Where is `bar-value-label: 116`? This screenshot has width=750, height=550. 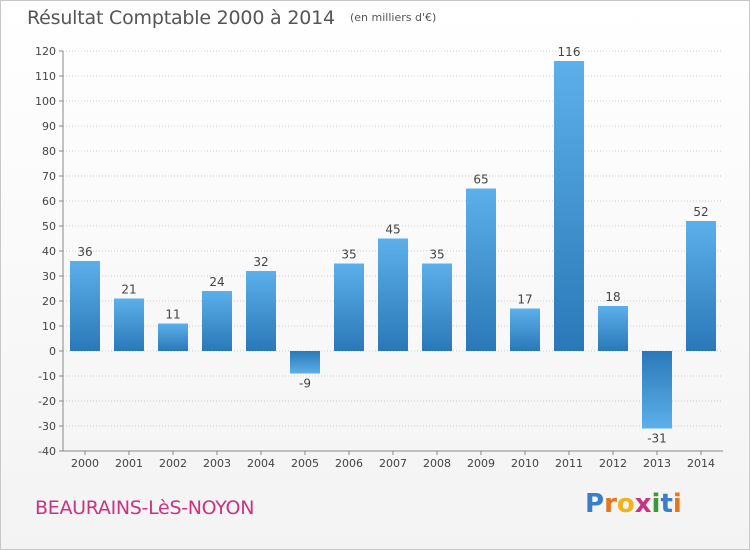 bar-value-label: 116 is located at coordinates (569, 52).